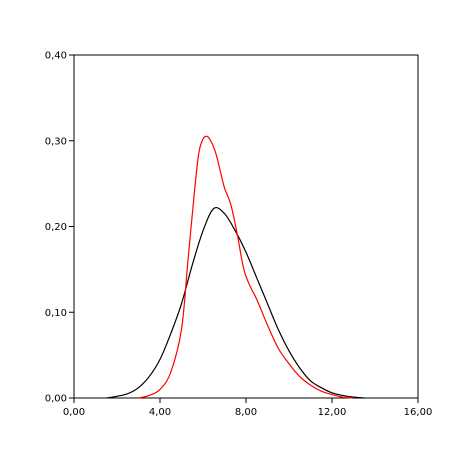  Describe the element at coordinates (418, 412) in the screenshot. I see `x-tick-label: 16,00` at that location.